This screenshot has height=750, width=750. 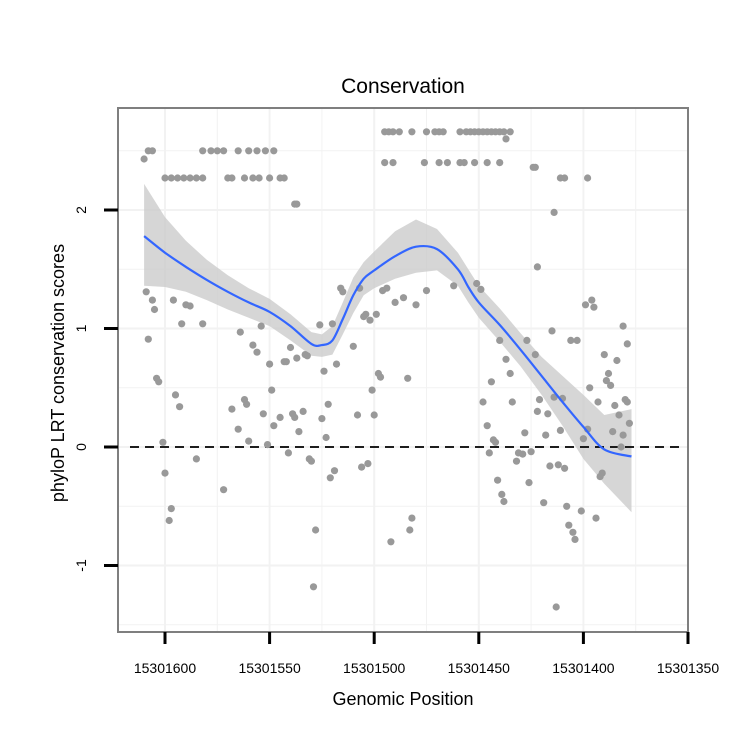 I want to click on x-tick-label: 15301500, so click(x=374, y=668).